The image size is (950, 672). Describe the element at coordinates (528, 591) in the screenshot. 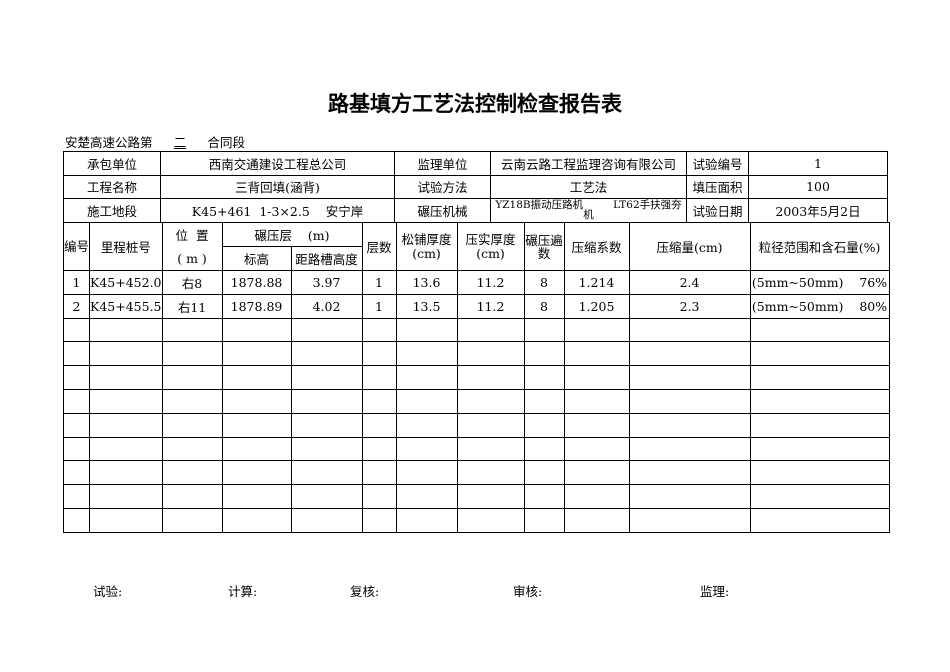

I see `footer-audit: 审核:` at that location.